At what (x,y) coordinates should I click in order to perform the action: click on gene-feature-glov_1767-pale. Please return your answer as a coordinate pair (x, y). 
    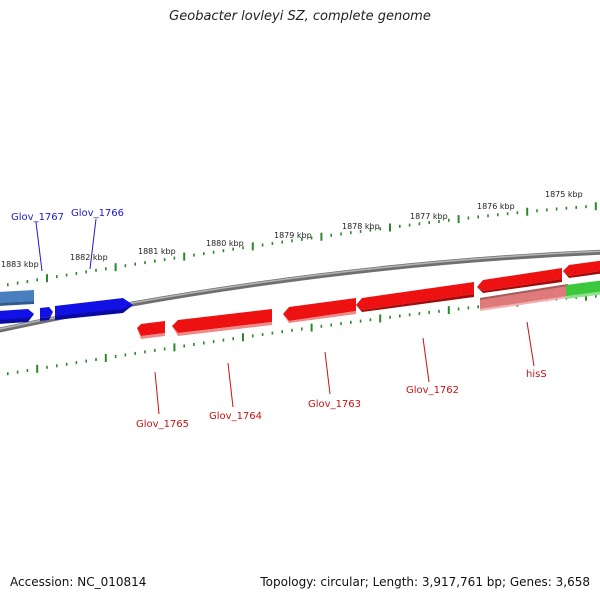
    Looking at the image, I should click on (17, 298).